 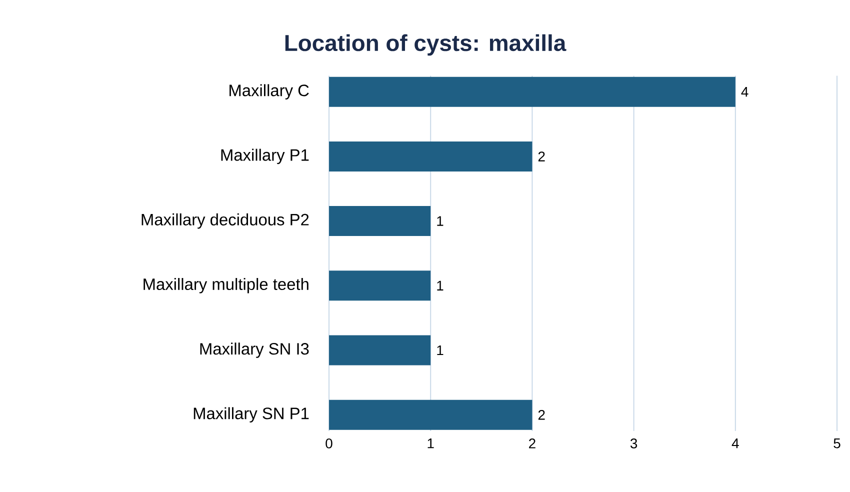 I want to click on y-tick-label: Maxillary SN P1, so click(x=251, y=415).